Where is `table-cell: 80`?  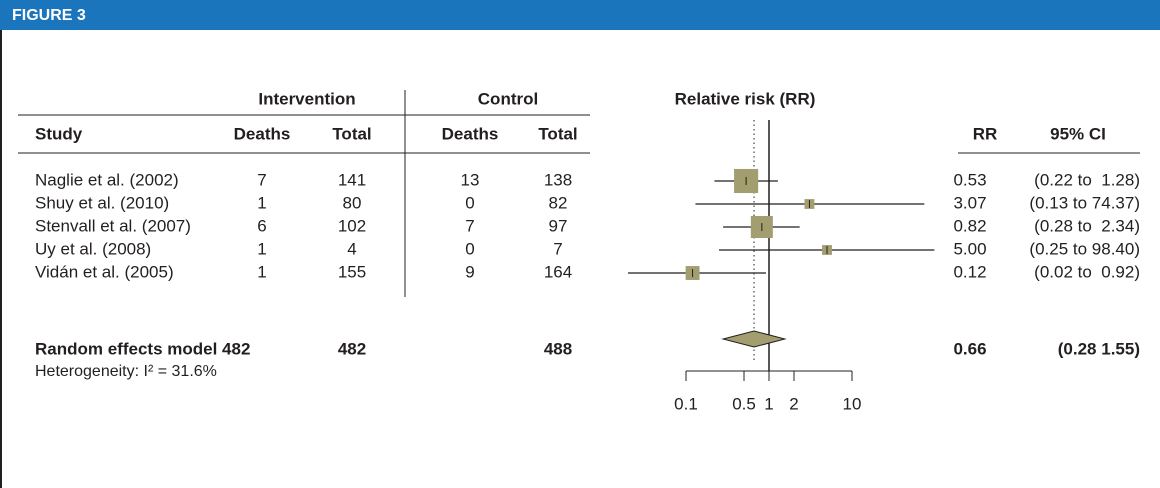 table-cell: 80 is located at coordinates (352, 202).